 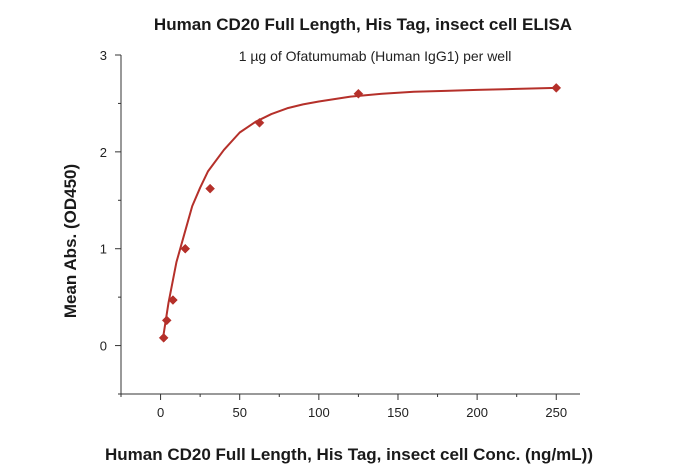 What do you see at coordinates (239, 412) in the screenshot?
I see `x-tick-label: 50` at bounding box center [239, 412].